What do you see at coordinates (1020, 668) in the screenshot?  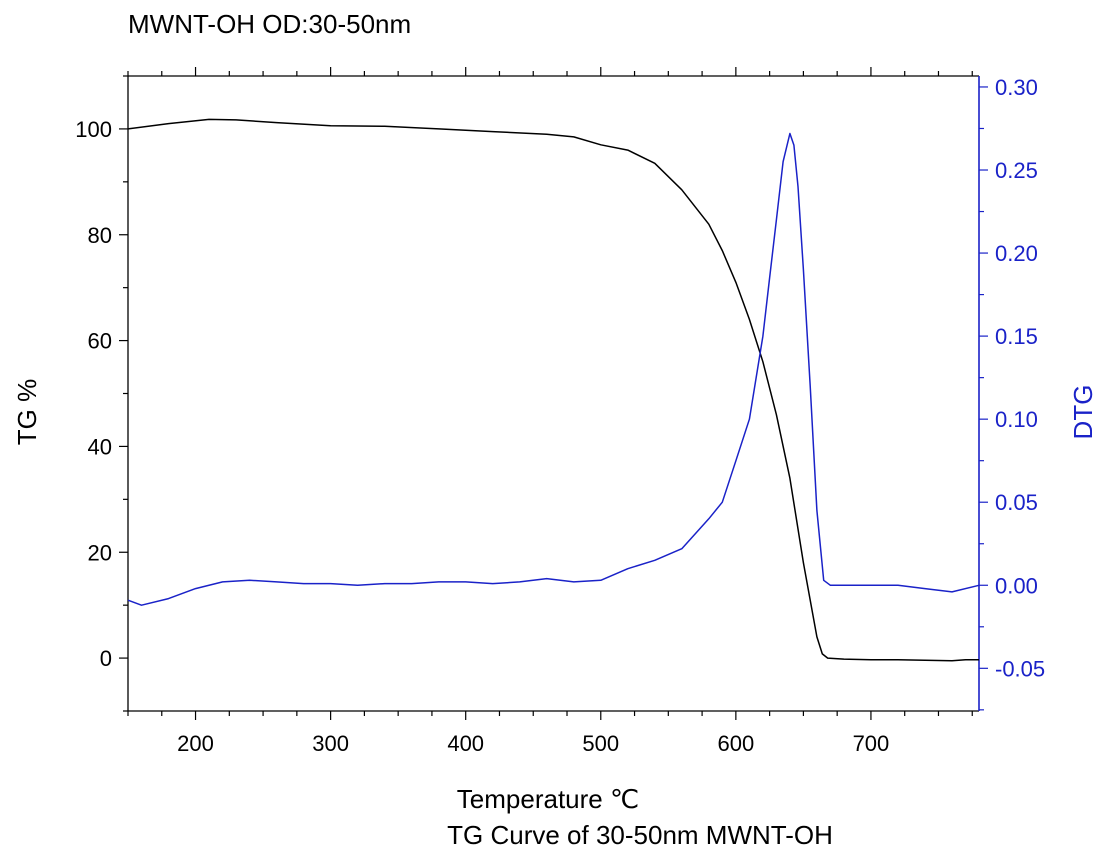 I see `y-right-tick-label: -0.05` at bounding box center [1020, 668].